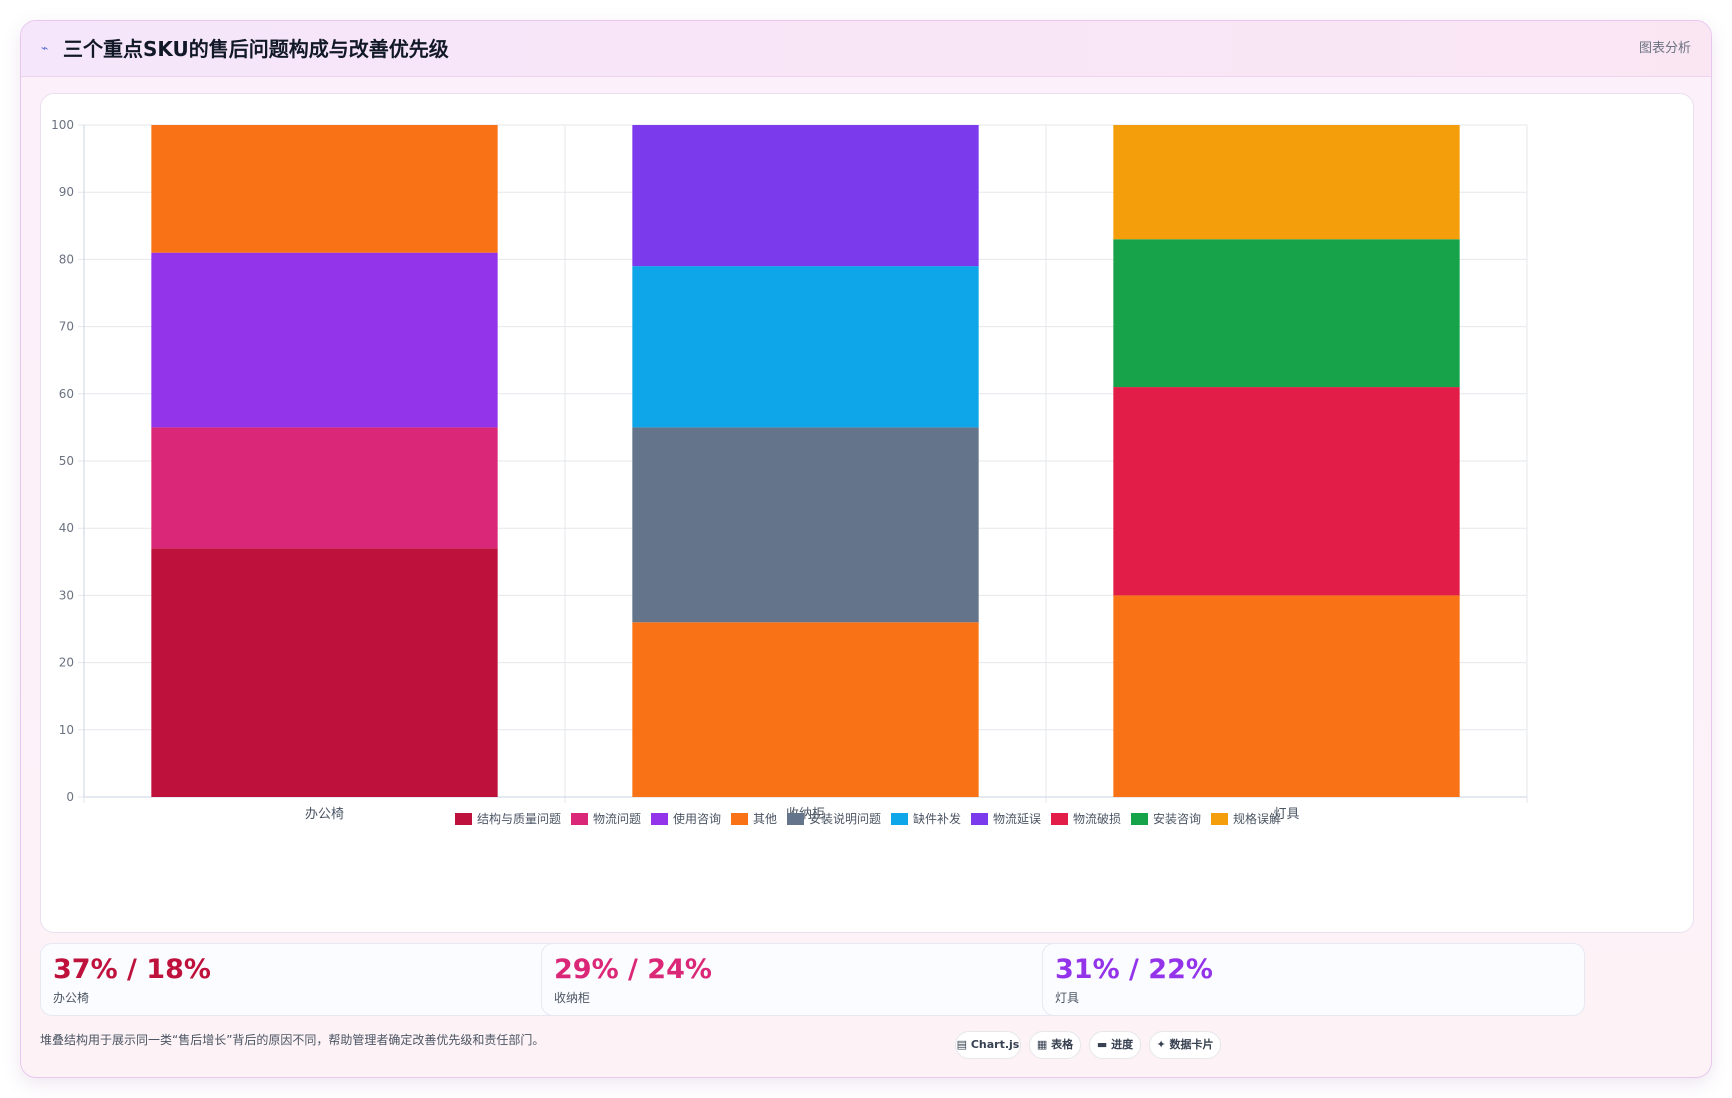 The image size is (1732, 1098). I want to click on chartjs-pill: ▤ Chart.js, so click(988, 1045).